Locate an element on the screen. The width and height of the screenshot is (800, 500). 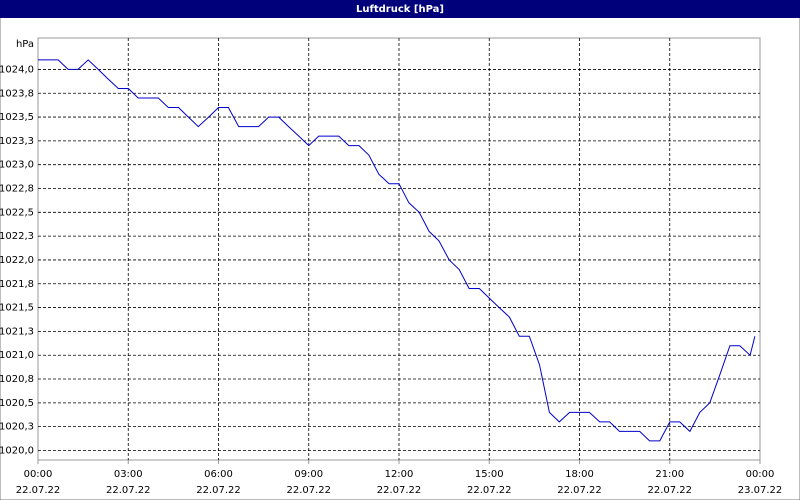
chart-title: Luftdruck [hPa] is located at coordinates (400, 9).